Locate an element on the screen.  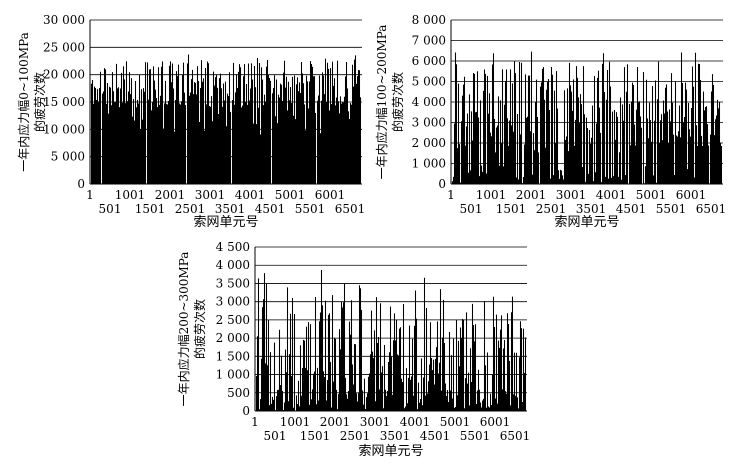
y-axis-label: 一年内应力幅100~200MPa is located at coordinates (381, 102).